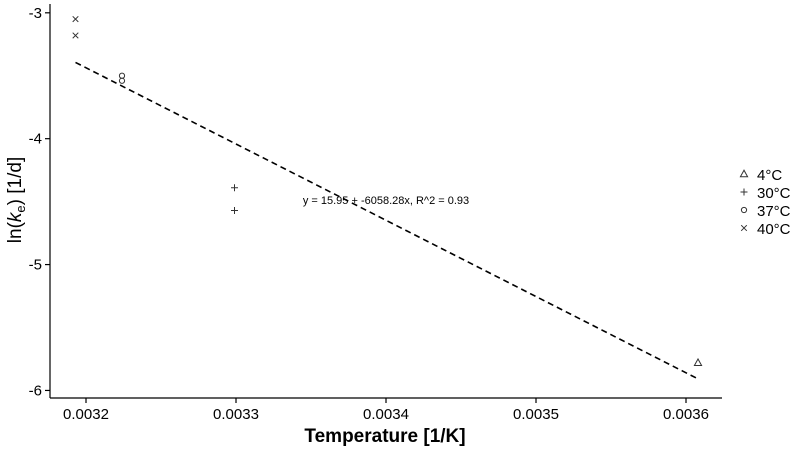  Describe the element at coordinates (35, 139) in the screenshot. I see `y-tick-label: -4` at that location.